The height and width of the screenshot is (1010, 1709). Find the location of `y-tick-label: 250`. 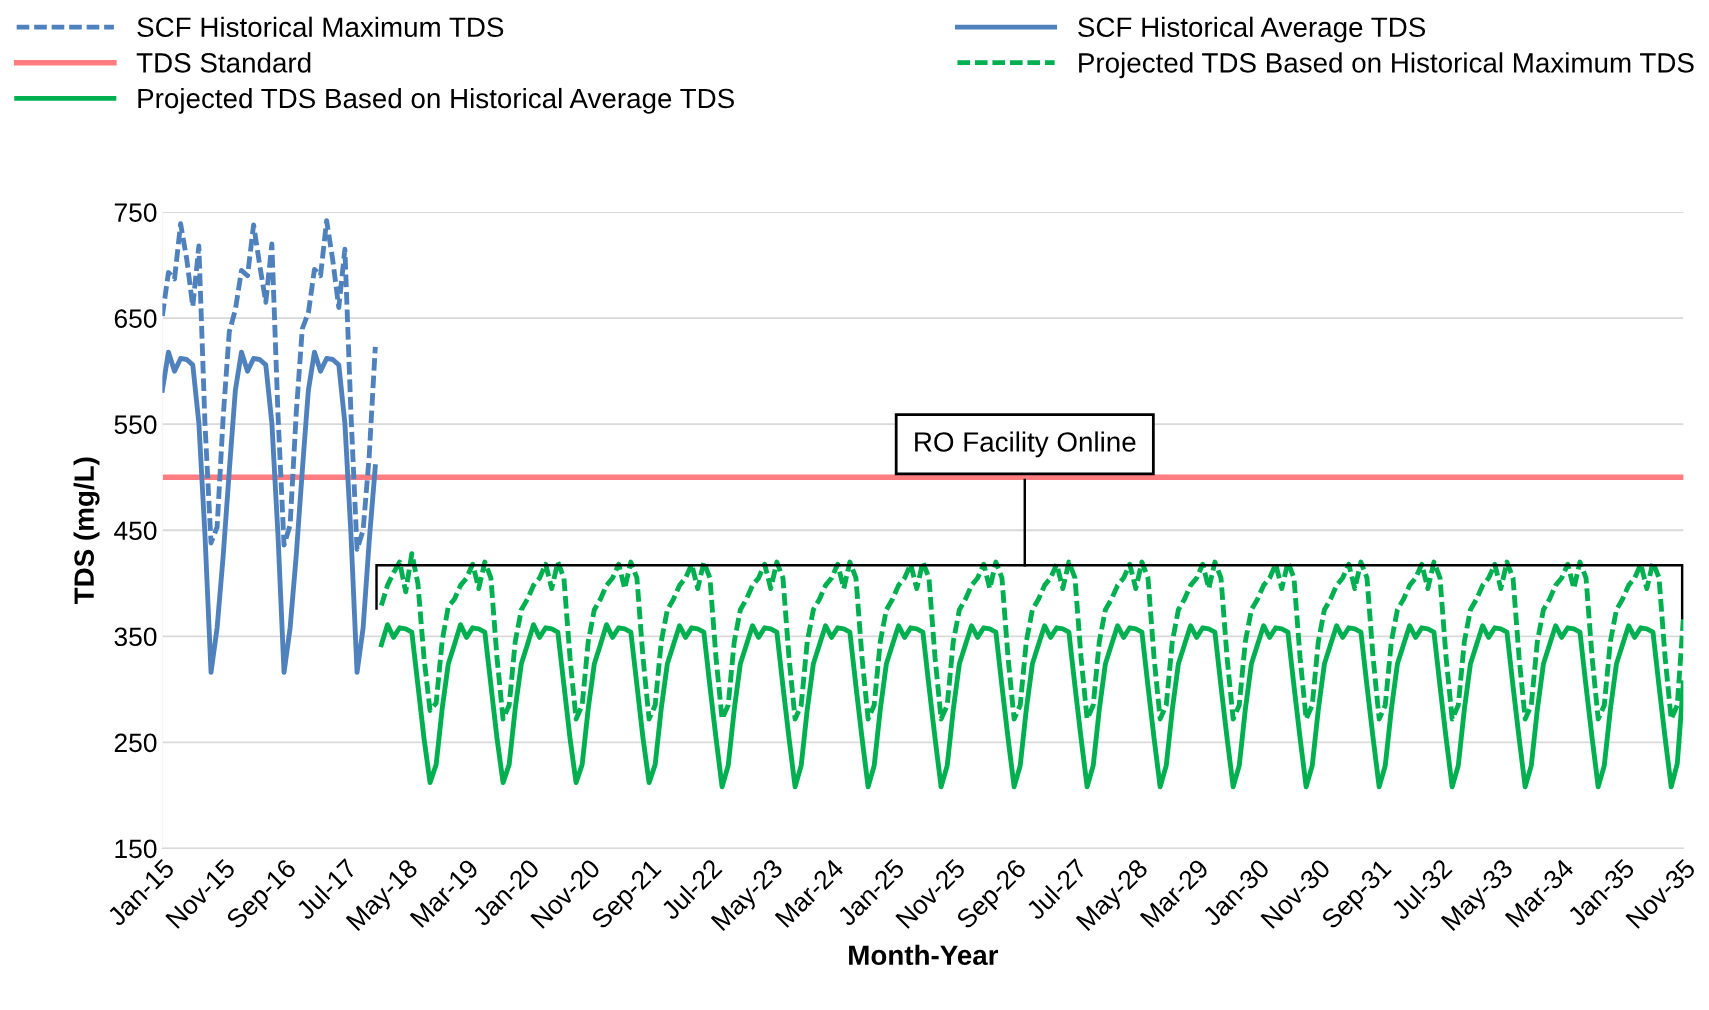

y-tick-label: 250 is located at coordinates (135, 743).